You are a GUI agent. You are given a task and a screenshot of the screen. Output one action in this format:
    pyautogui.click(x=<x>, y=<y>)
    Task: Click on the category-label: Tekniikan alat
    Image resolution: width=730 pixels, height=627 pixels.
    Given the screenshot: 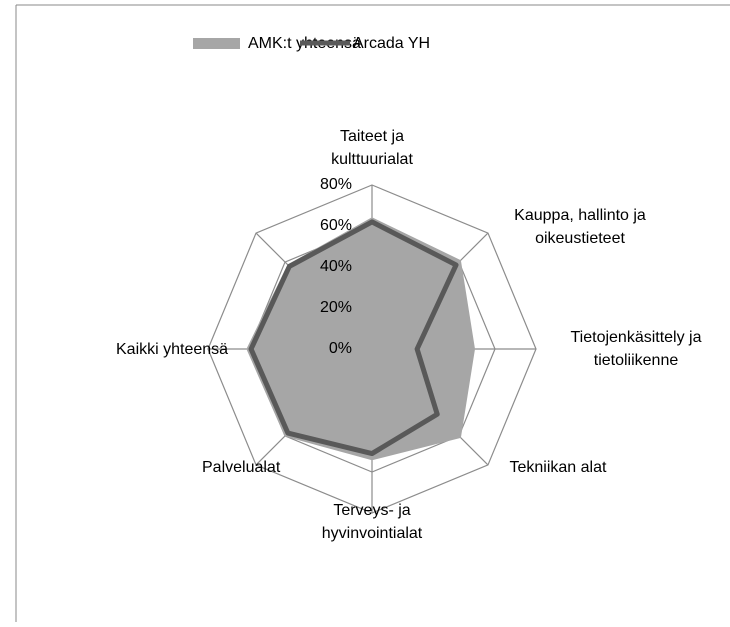 What is the action you would take?
    pyautogui.click(x=558, y=467)
    